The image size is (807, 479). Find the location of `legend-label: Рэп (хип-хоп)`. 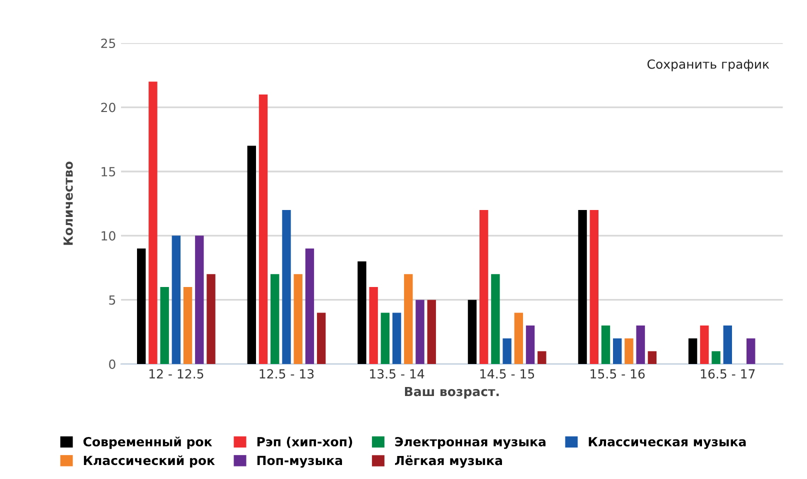

legend-label: Рэп (хип-хоп) is located at coordinates (304, 442).